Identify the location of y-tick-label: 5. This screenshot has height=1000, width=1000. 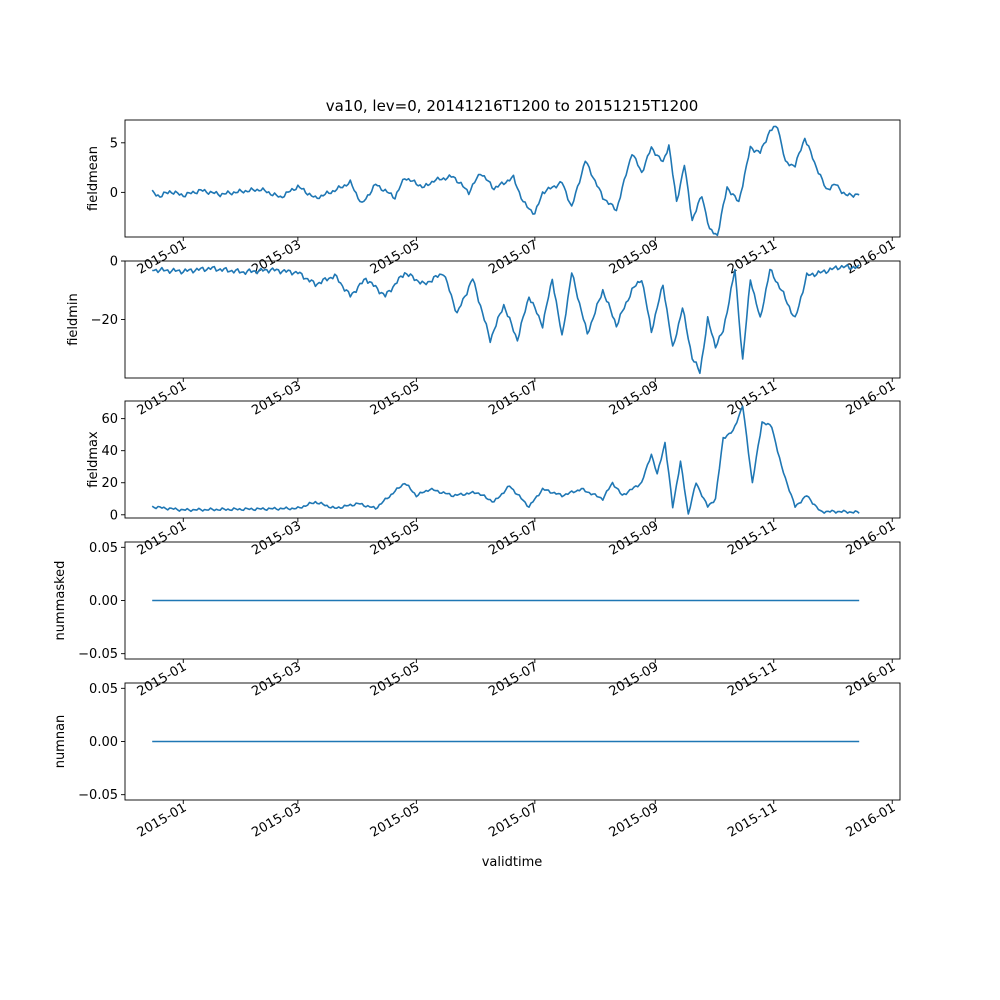
(114, 143).